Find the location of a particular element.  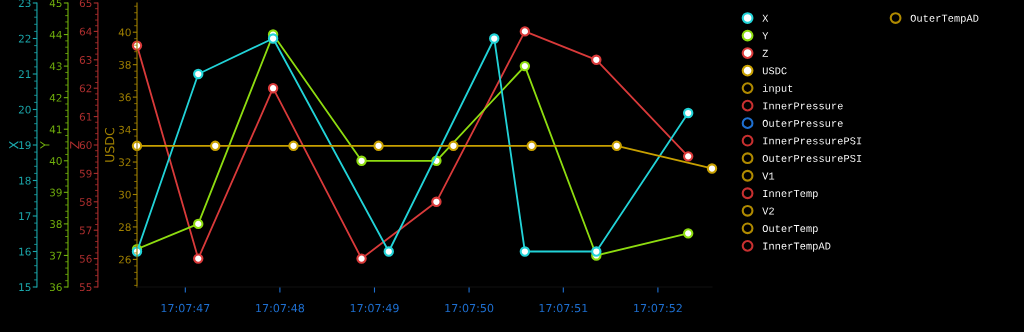

y3-tick-label: 43 is located at coordinates (55, 66).